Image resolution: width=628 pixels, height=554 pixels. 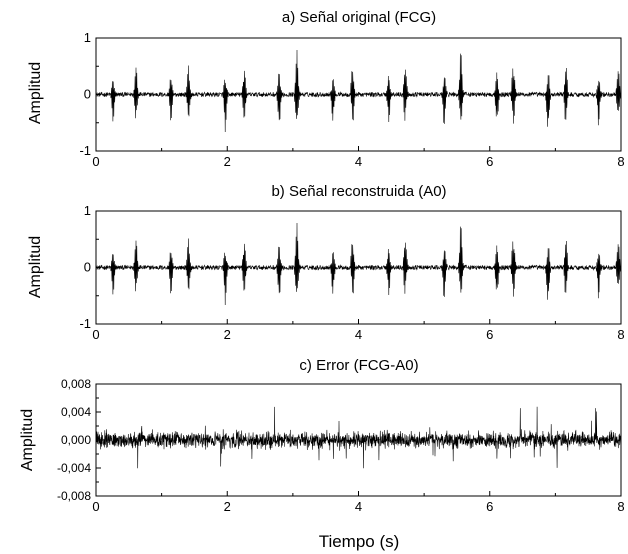 I want to click on y-tick-label: 0,000, so click(x=76, y=440).